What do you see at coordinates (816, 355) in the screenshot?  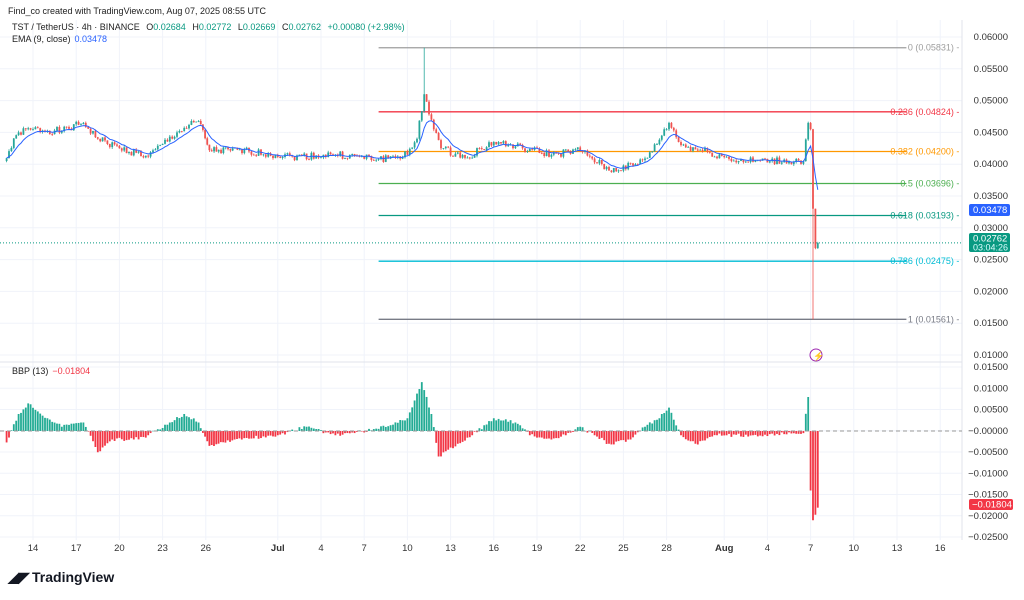 I see `alert-icon: ⚡` at bounding box center [816, 355].